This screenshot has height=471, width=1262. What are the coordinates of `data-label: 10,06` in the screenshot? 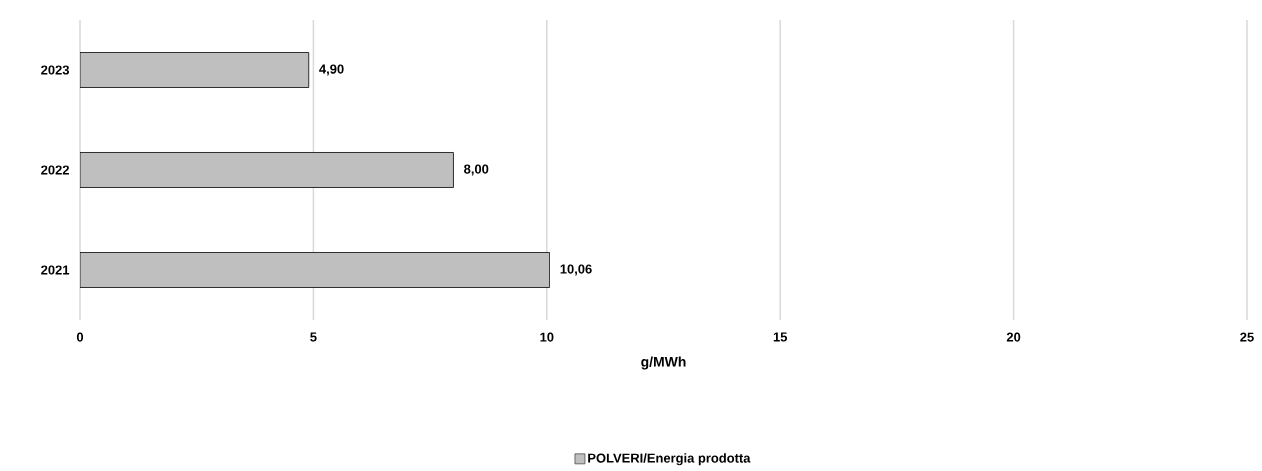 It's located at (576, 270).